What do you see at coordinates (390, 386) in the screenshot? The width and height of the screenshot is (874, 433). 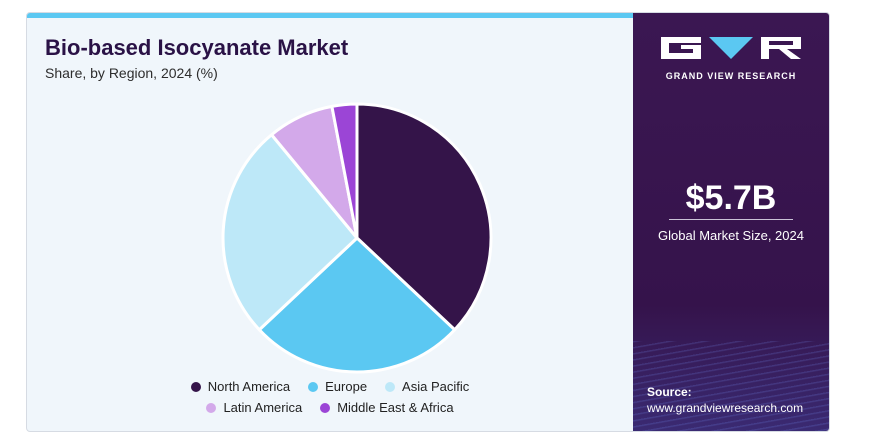 I see `legend-swatch-asia-pacific` at bounding box center [390, 386].